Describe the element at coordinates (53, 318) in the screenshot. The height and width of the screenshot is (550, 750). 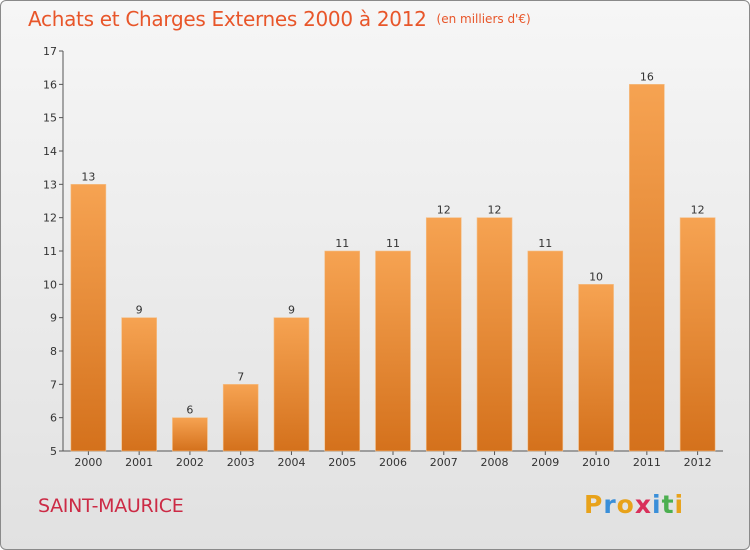
I see `y-tick-label: 9` at that location.